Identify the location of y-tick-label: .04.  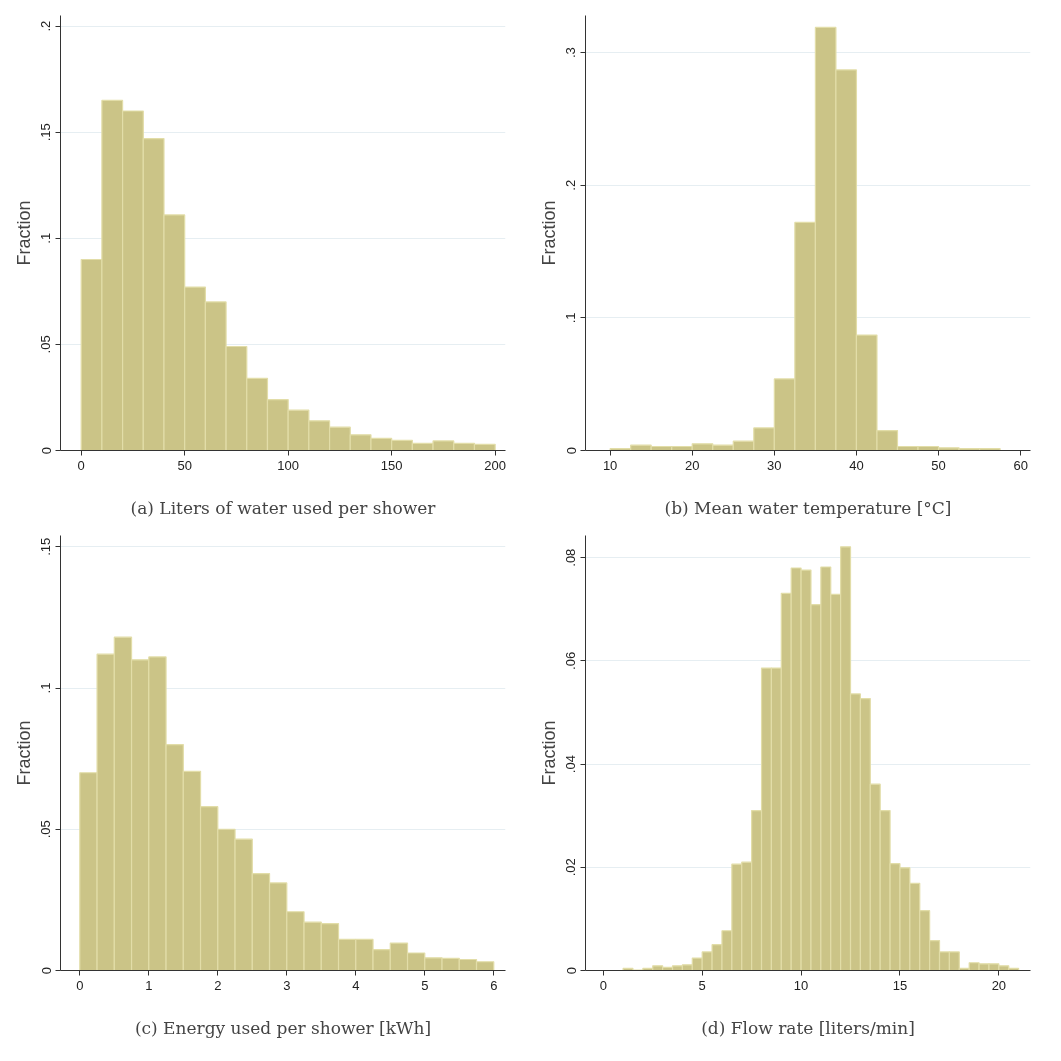
(571, 764).